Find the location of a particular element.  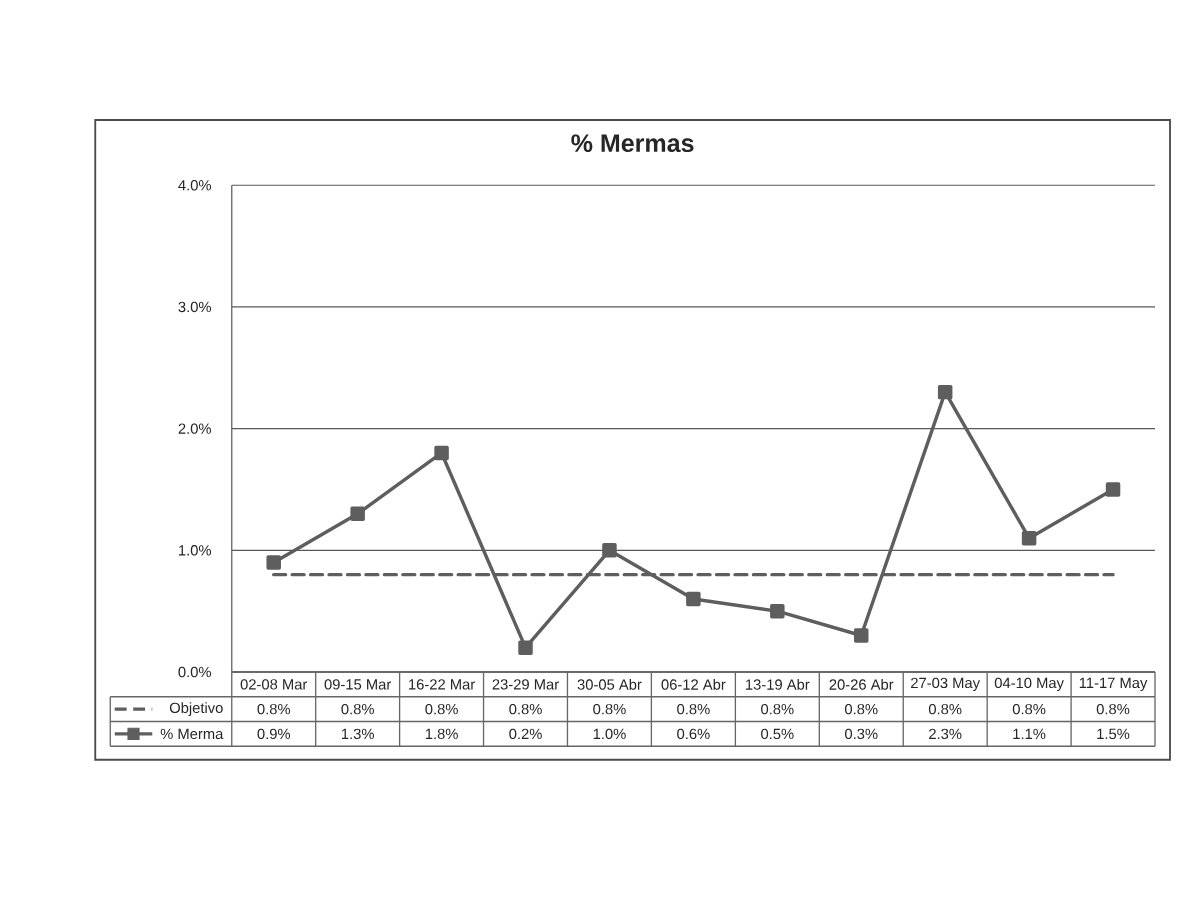

y-tick-label: 2.0% is located at coordinates (195, 428).